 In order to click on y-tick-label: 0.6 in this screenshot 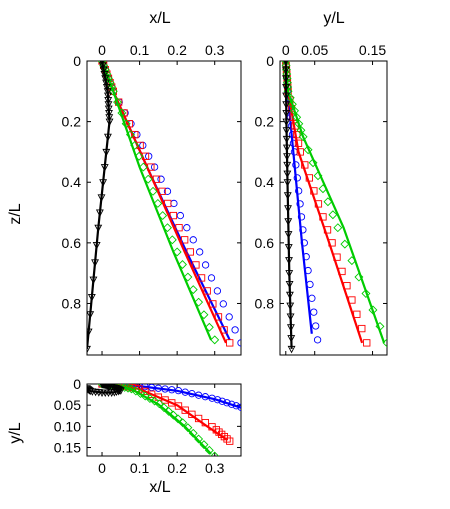, I will do `click(72, 243)`.